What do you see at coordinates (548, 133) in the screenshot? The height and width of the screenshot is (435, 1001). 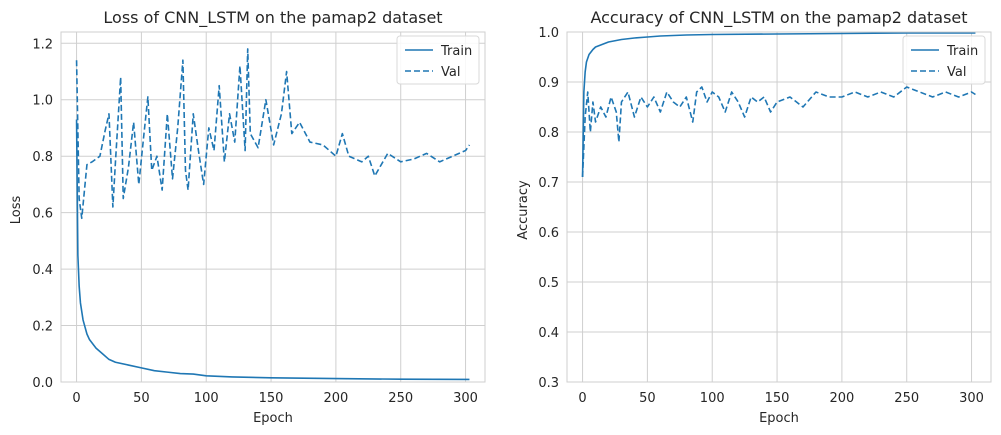 I see `accuracy-y-tick-label: 0.8` at bounding box center [548, 133].